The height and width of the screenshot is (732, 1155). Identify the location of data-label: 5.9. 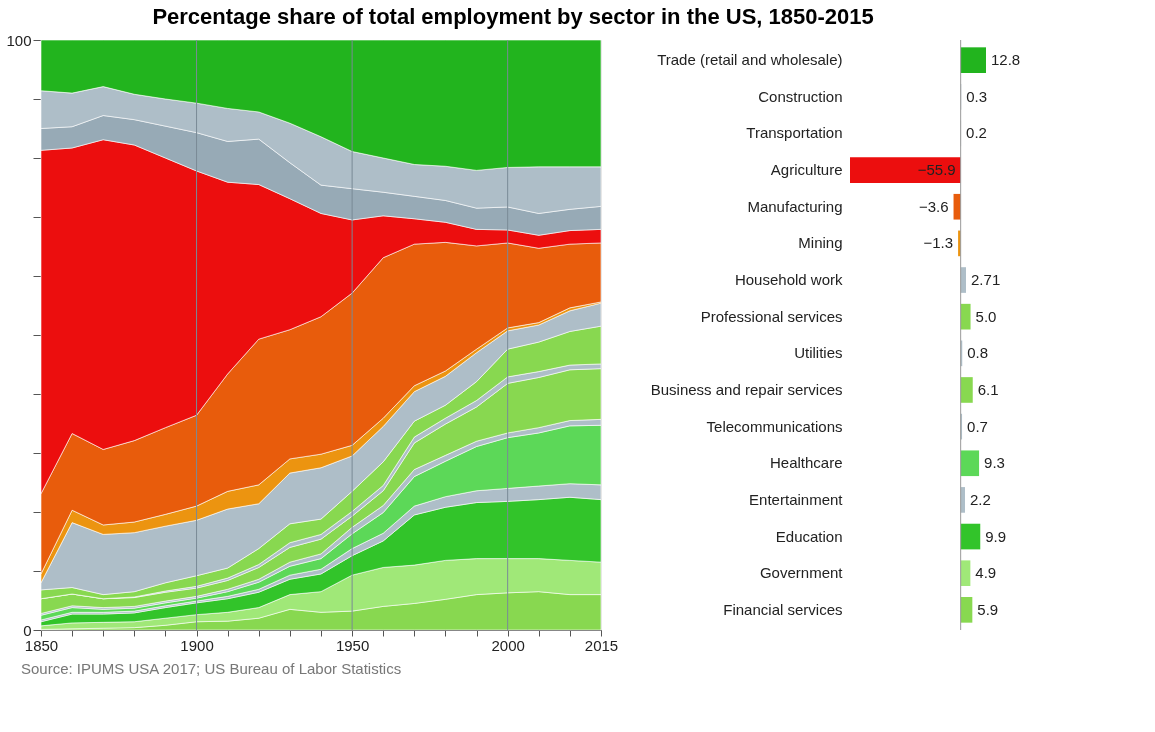
(988, 609).